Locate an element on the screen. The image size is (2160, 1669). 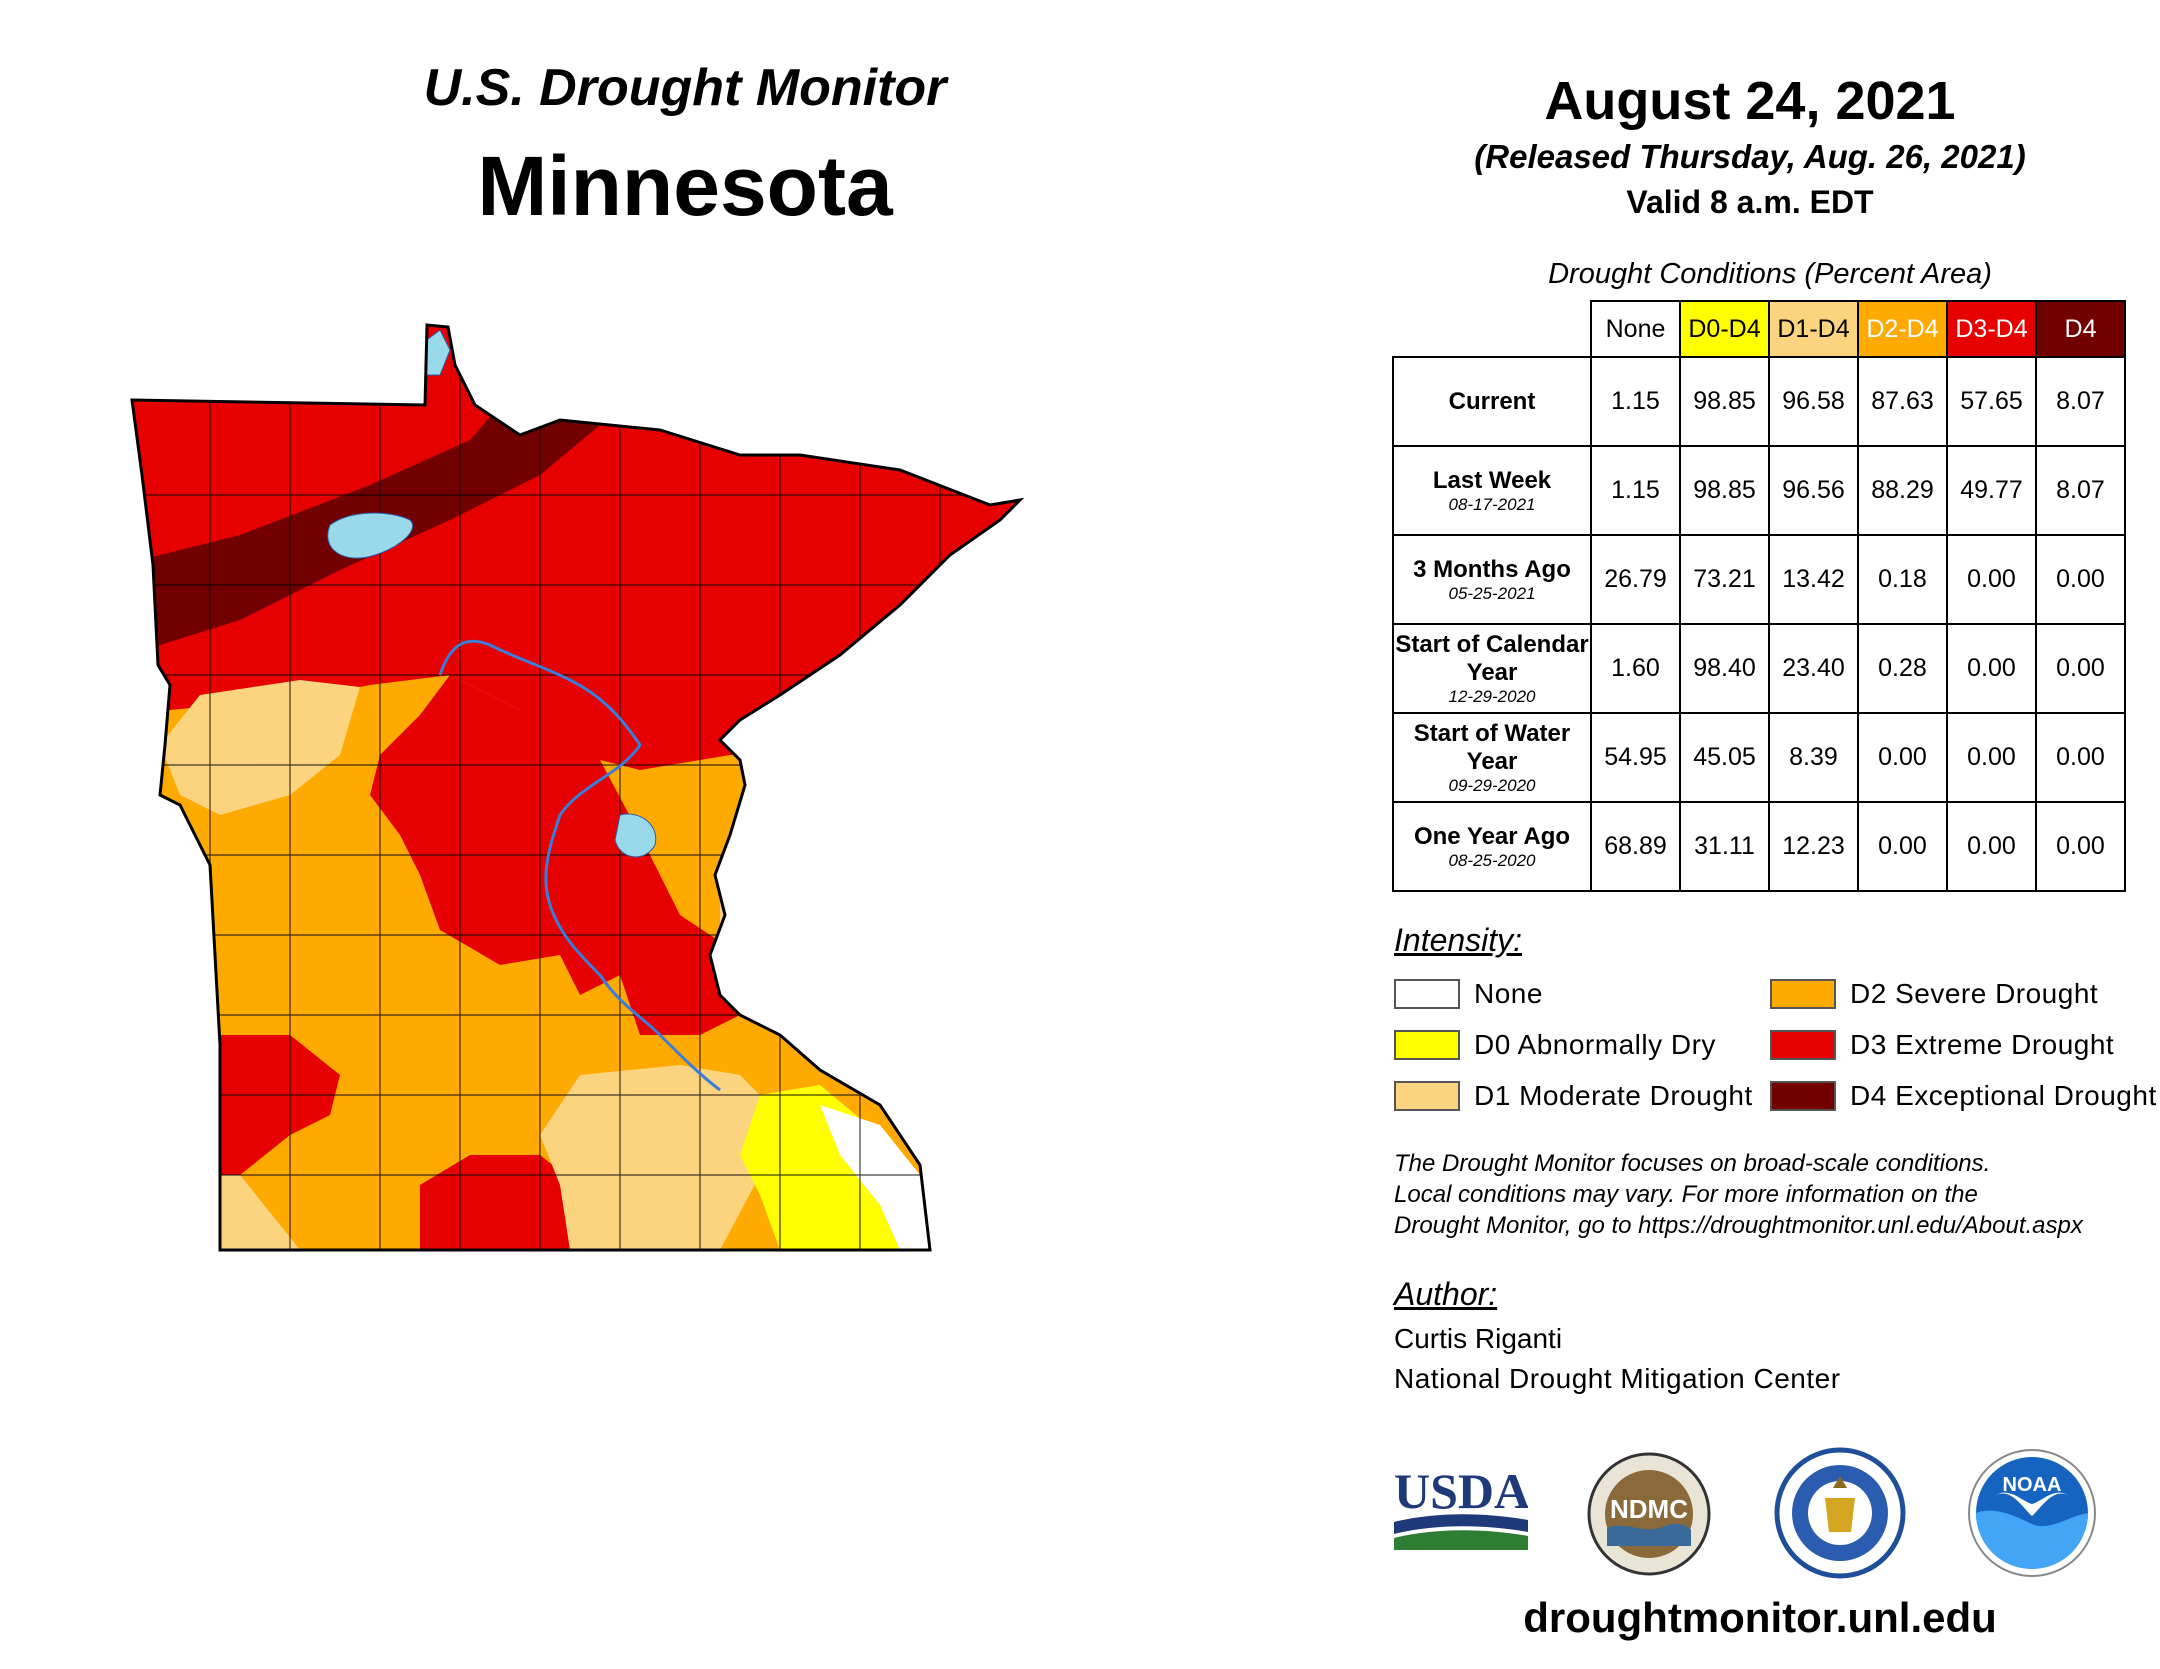
commerce-logo is located at coordinates (1840, 1513).